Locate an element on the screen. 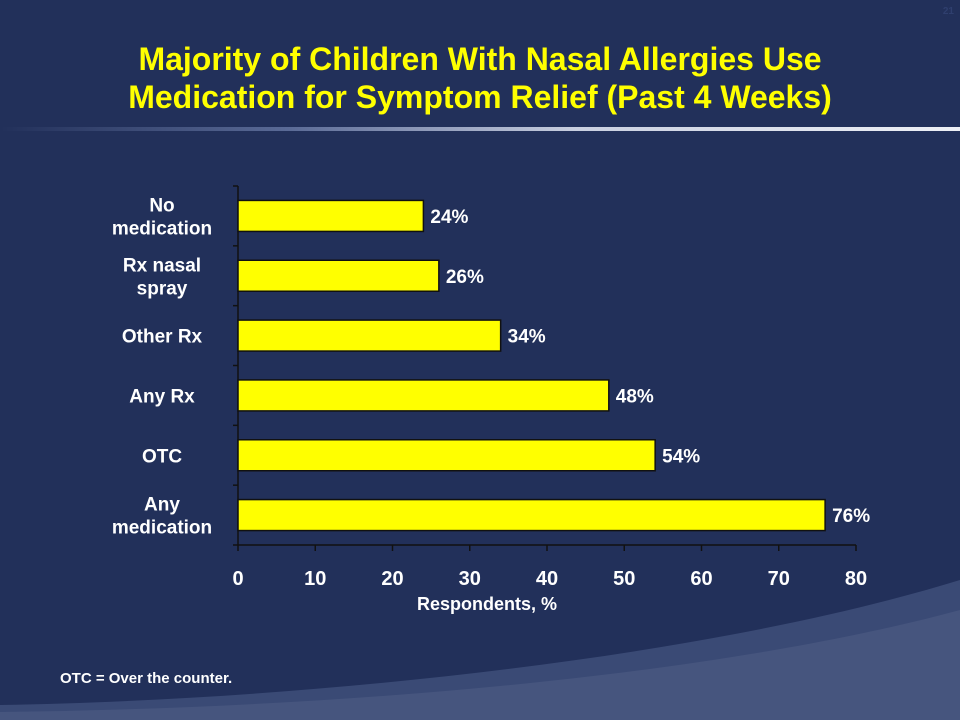 The image size is (960, 720). category-label-line: Other Rx is located at coordinates (162, 337).